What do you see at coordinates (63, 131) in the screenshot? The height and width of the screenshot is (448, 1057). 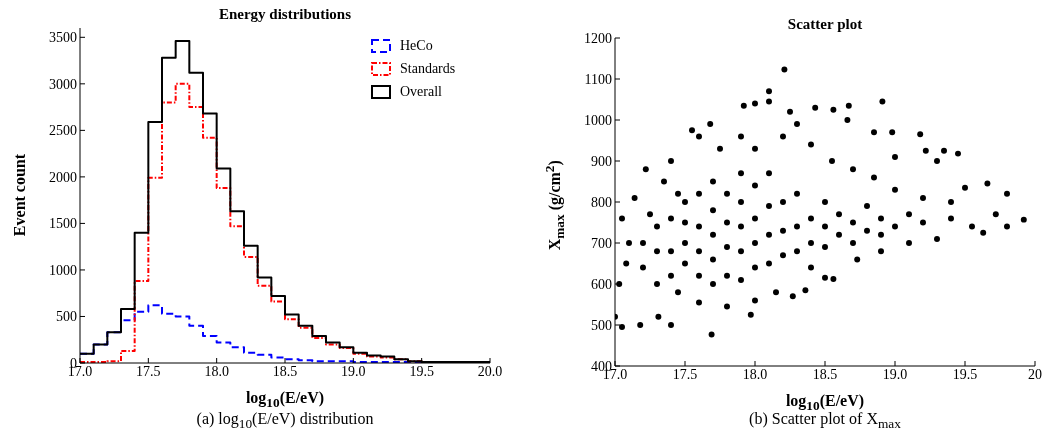 I see `y-tick-label: 2500` at bounding box center [63, 131].